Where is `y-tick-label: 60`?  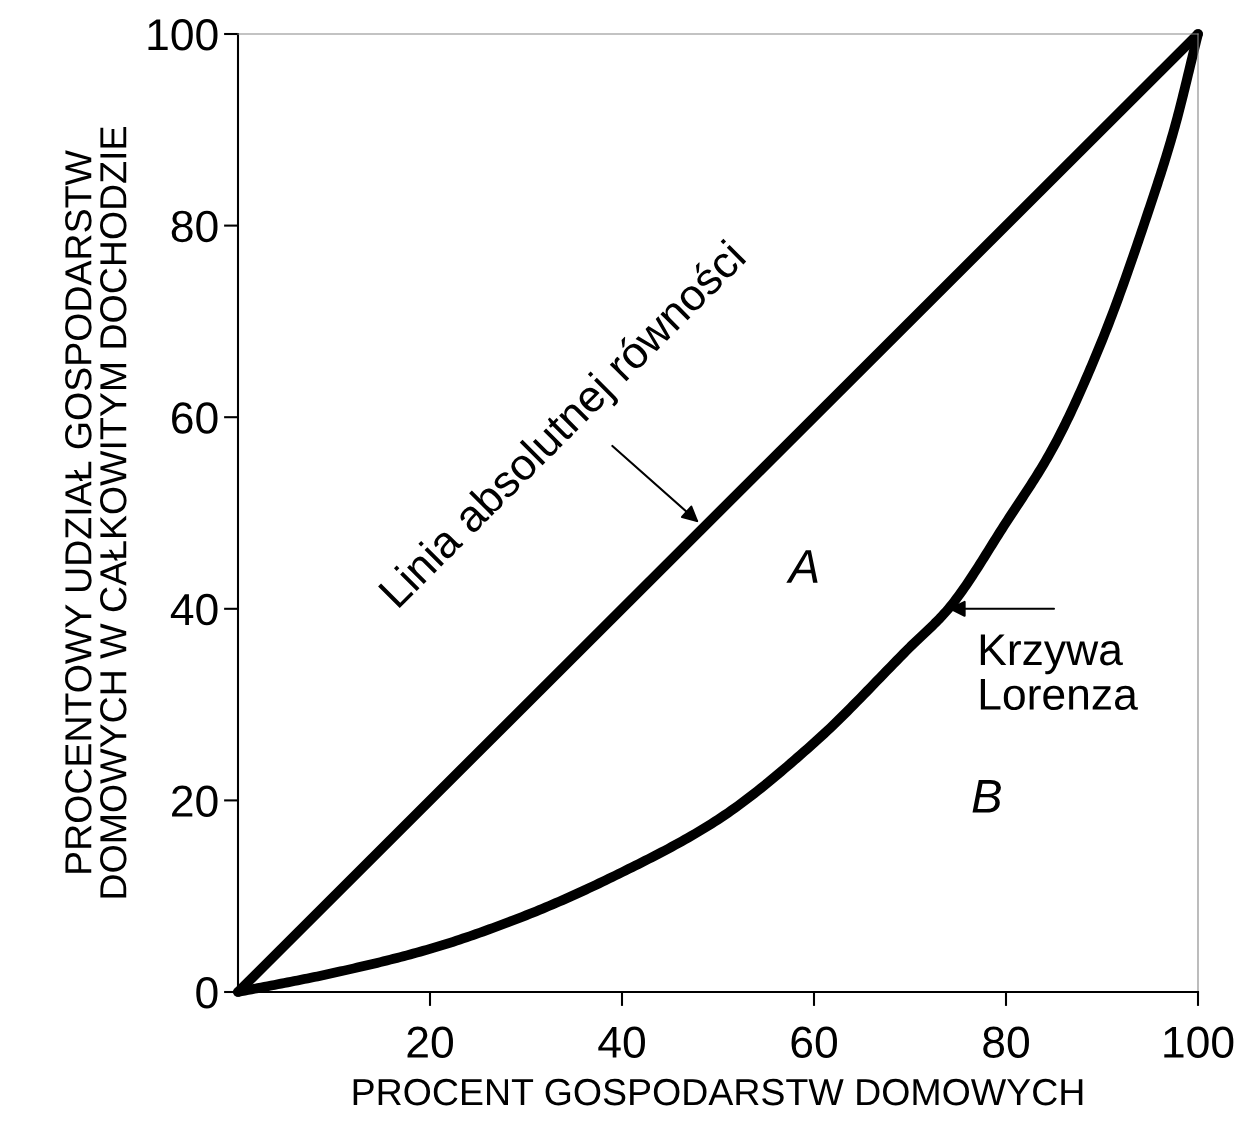
y-tick-label: 60 is located at coordinates (195, 418).